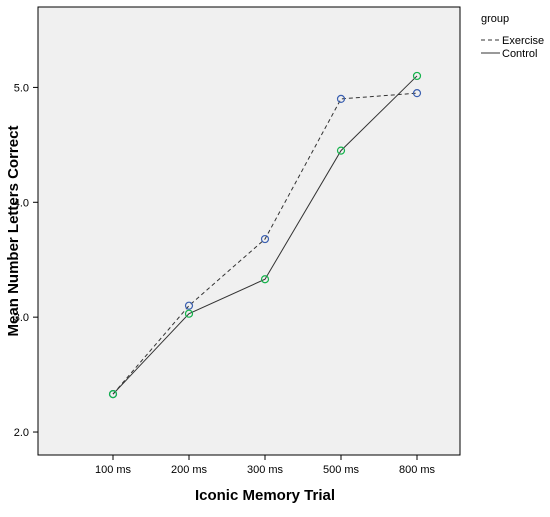  What do you see at coordinates (417, 470) in the screenshot?
I see `x-tick-label: 800 ms` at bounding box center [417, 470].